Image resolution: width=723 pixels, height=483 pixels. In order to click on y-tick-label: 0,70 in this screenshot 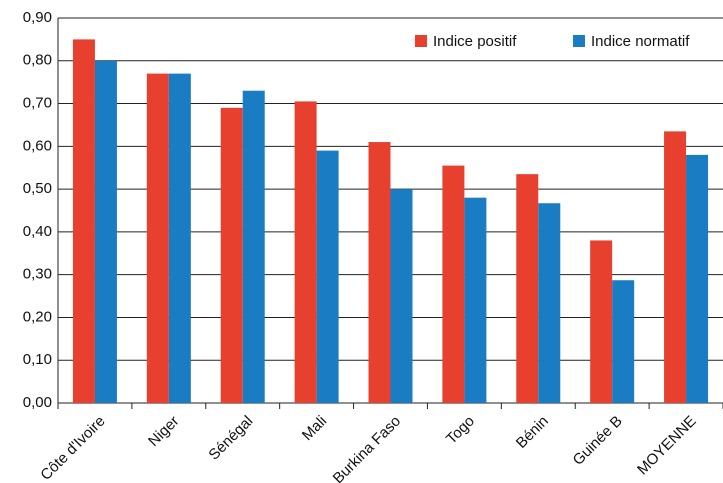, I will do `click(37, 103)`.